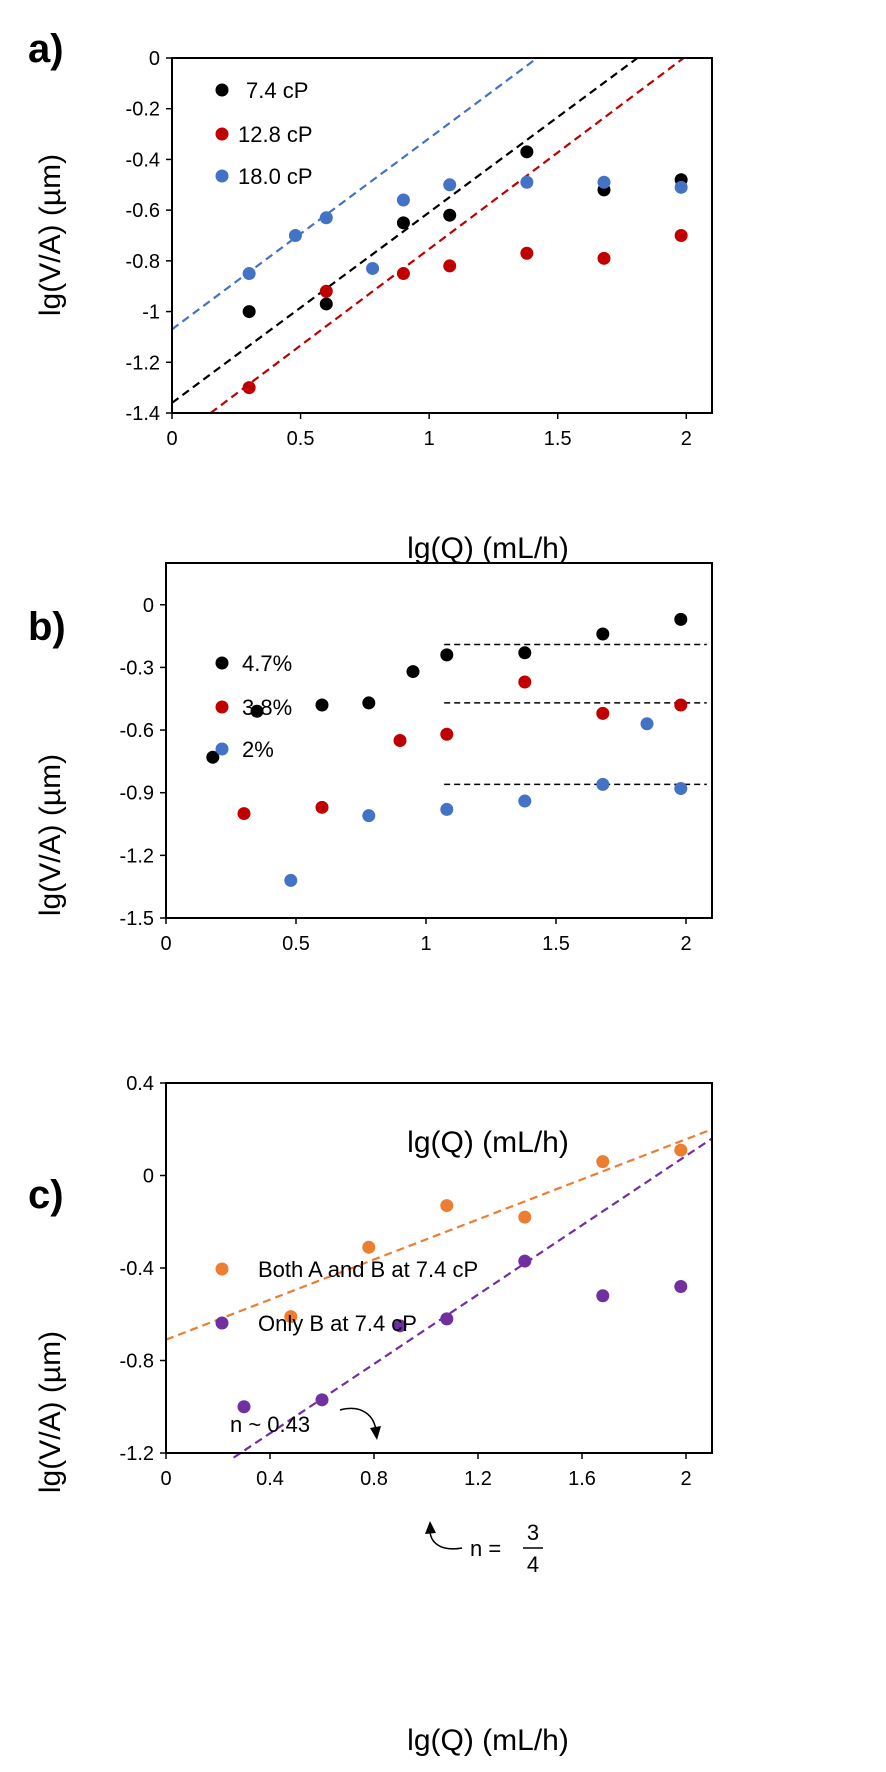  I want to click on annotation-slope-3-4: n = 3 4, so click(484, 1548).